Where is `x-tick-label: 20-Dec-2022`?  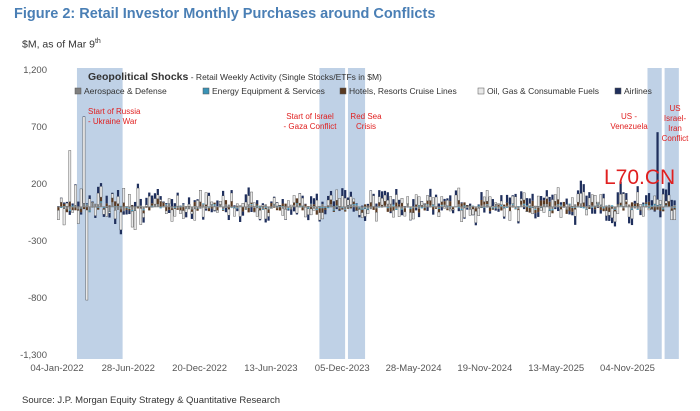 x-tick-label: 20-Dec-2022 is located at coordinates (199, 368).